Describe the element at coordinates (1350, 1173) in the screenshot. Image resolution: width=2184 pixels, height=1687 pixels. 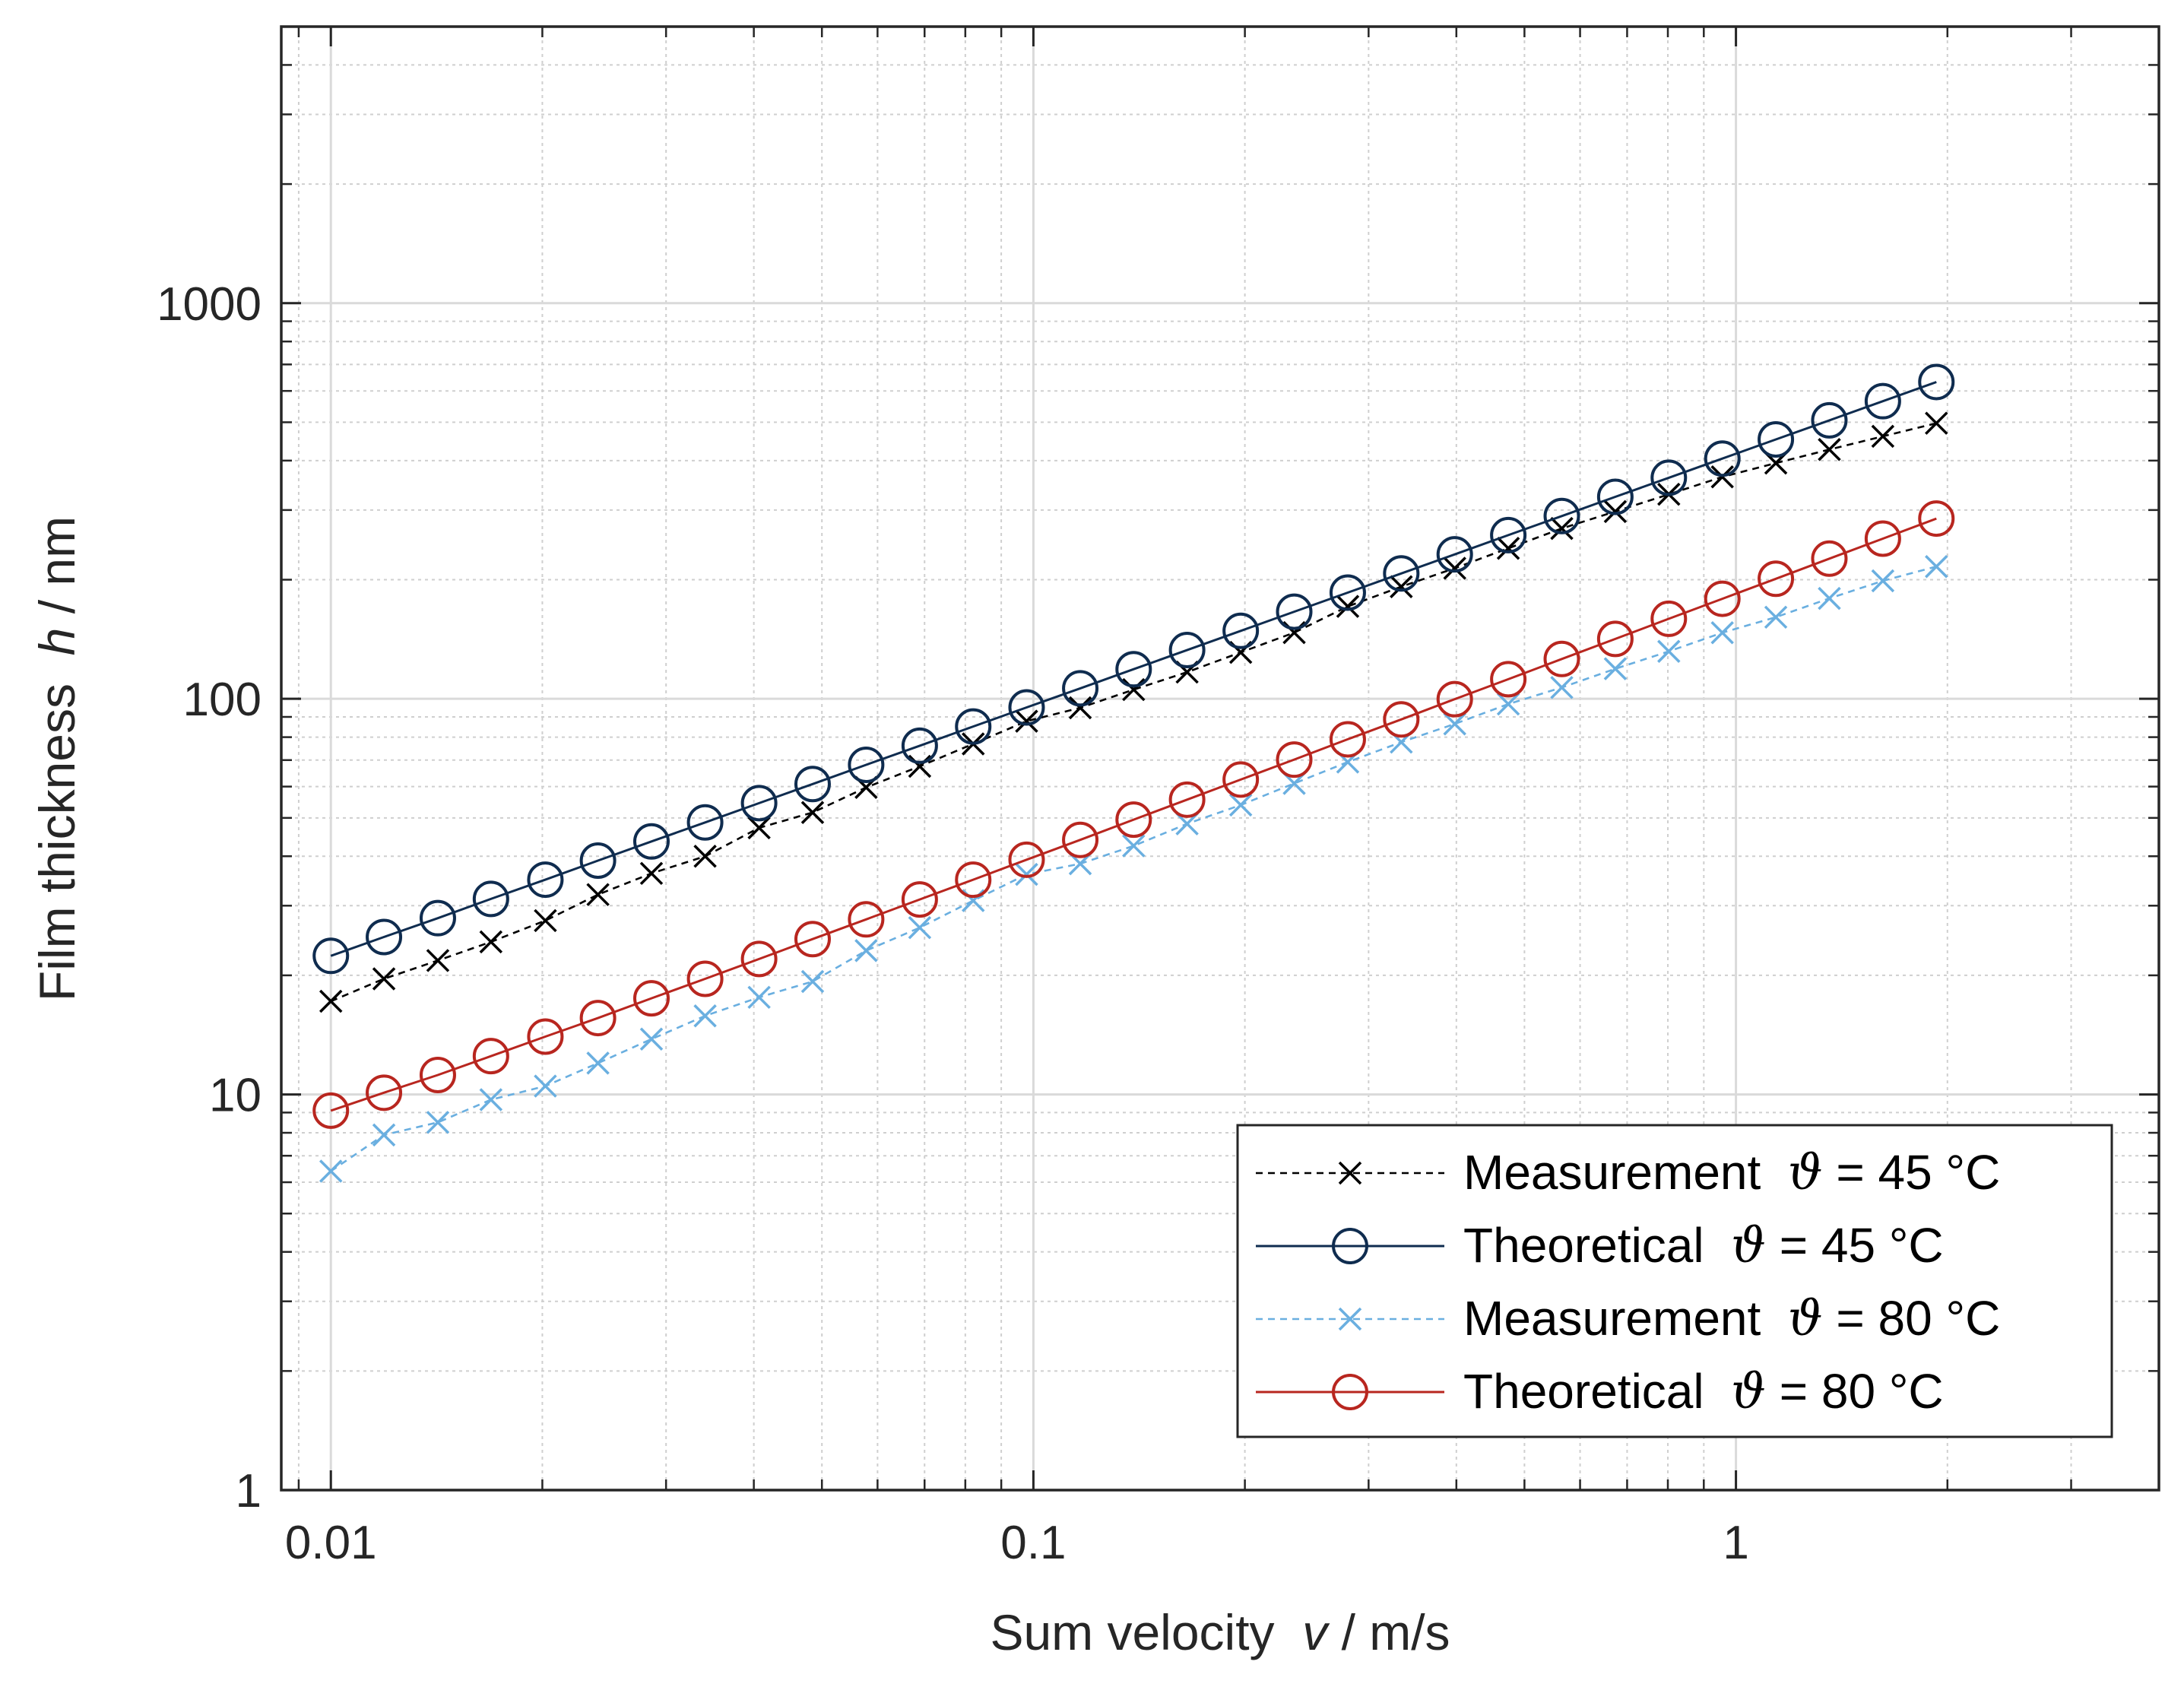
I see `legend-entry-1-marker` at that location.